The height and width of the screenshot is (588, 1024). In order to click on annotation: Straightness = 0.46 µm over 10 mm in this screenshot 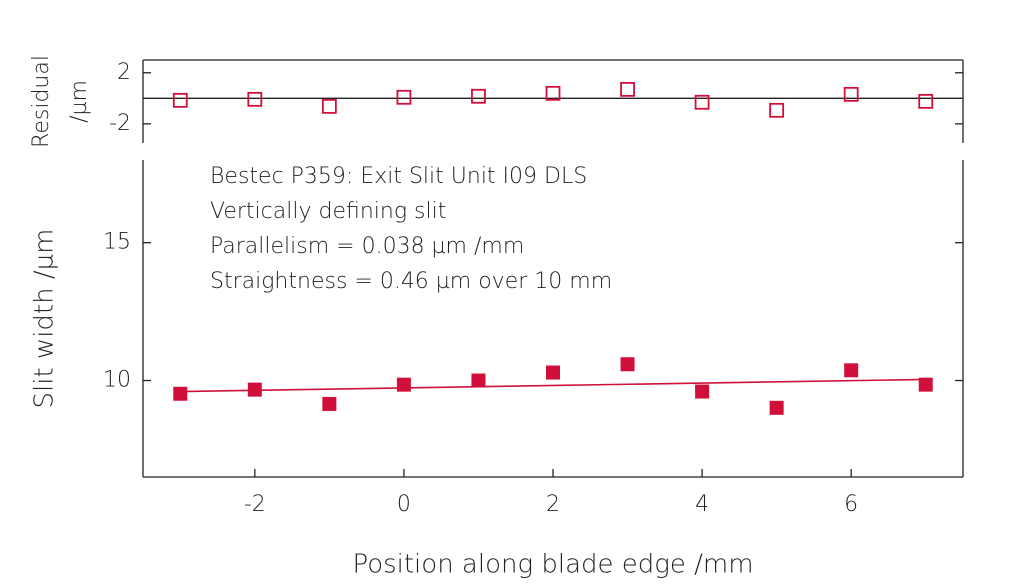, I will do `click(411, 281)`.